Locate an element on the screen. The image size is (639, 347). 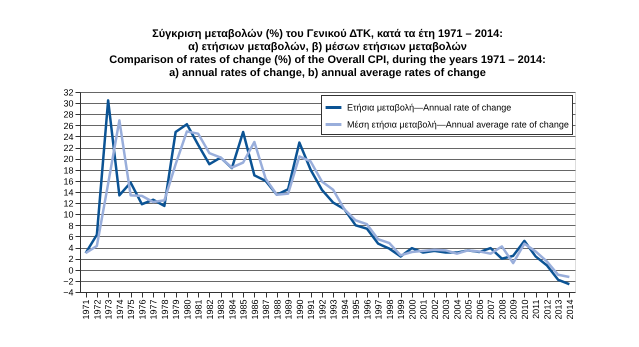
x-tick-label: 1973 is located at coordinates (109, 310).